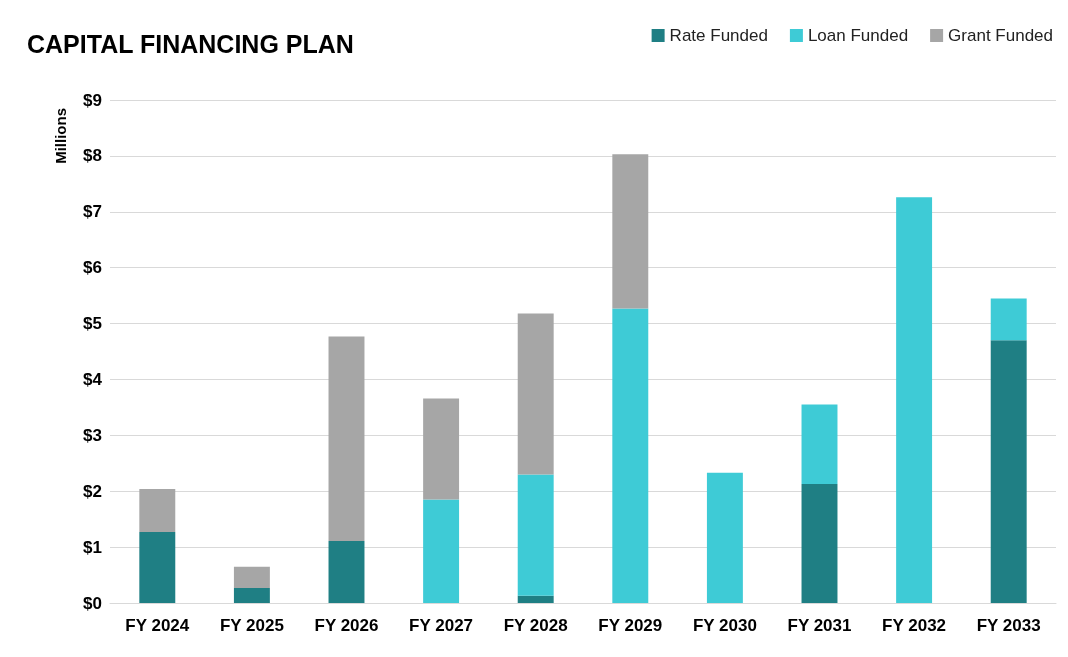 The image size is (1068, 657). What do you see at coordinates (92, 212) in the screenshot?
I see `y-tick-label: $7` at bounding box center [92, 212].